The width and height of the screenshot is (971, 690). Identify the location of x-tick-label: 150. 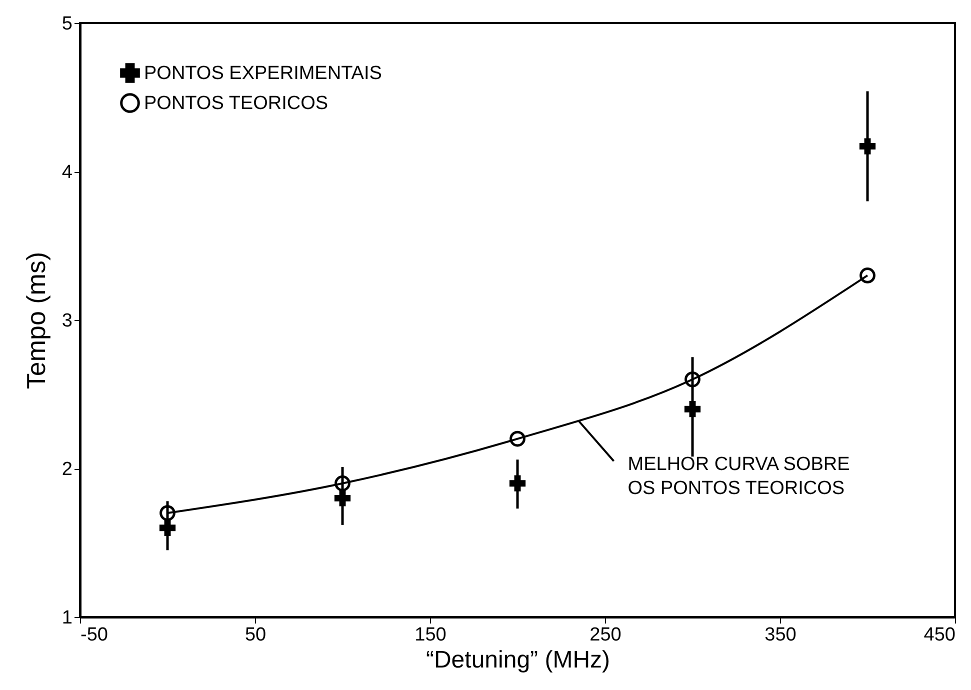
(430, 635).